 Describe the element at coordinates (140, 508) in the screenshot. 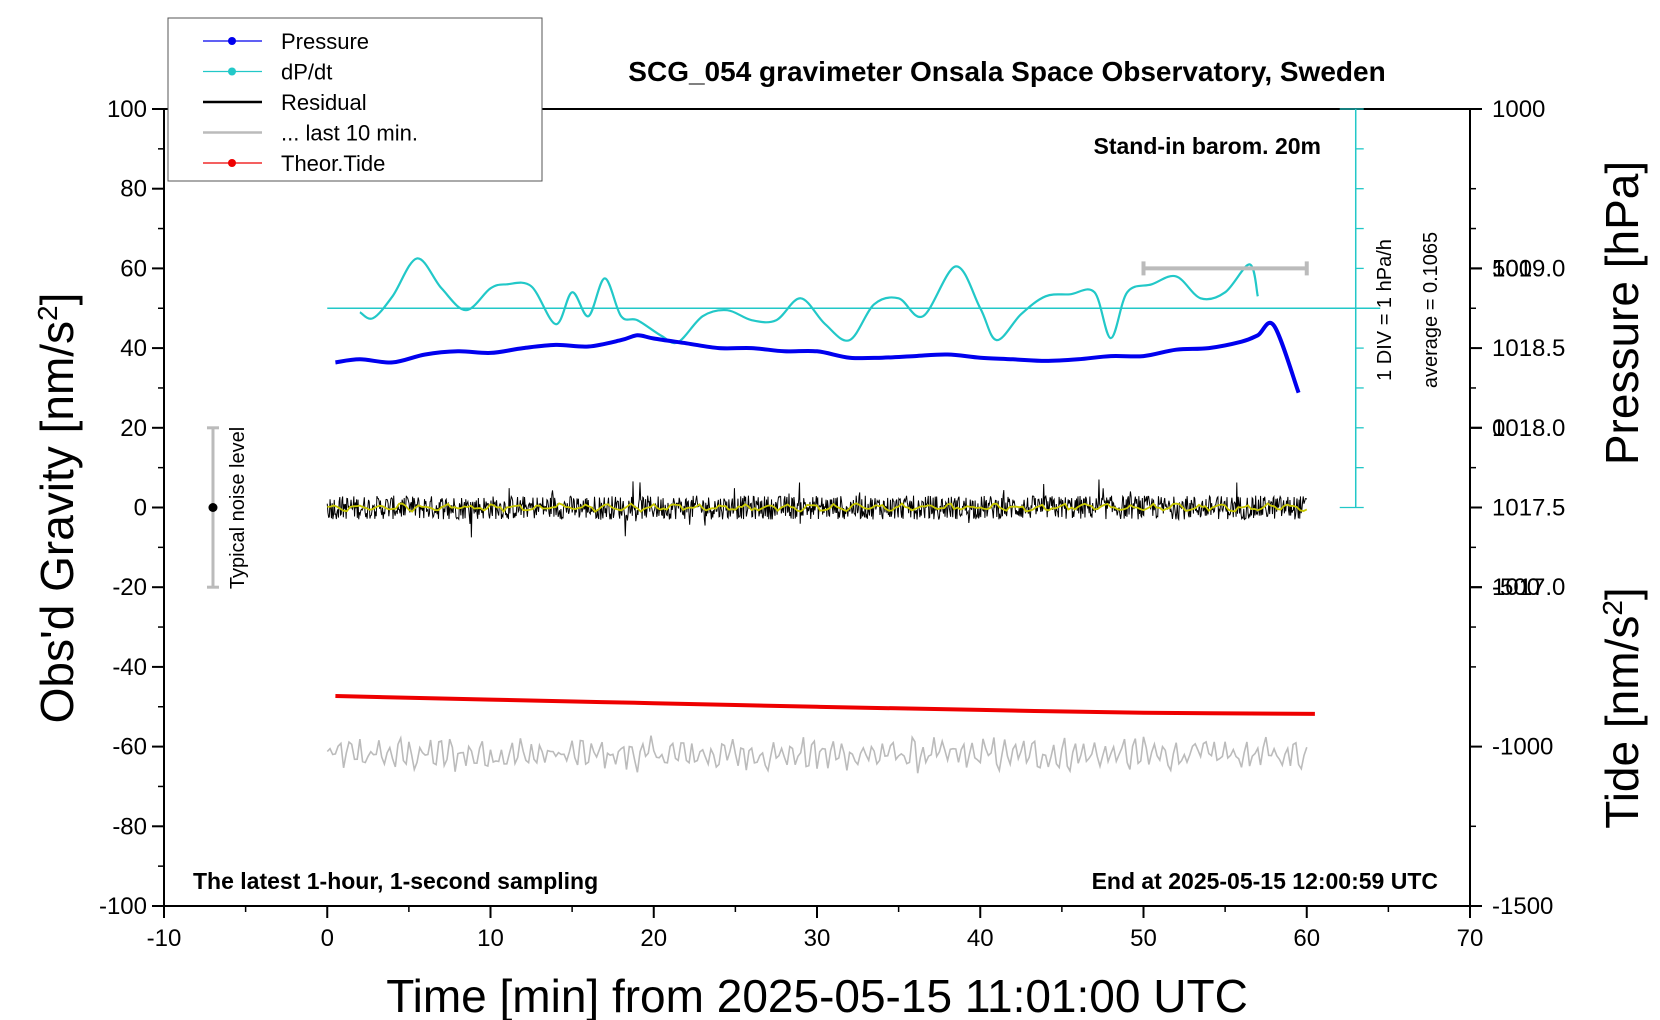

I see `y-tick-label: 0` at that location.